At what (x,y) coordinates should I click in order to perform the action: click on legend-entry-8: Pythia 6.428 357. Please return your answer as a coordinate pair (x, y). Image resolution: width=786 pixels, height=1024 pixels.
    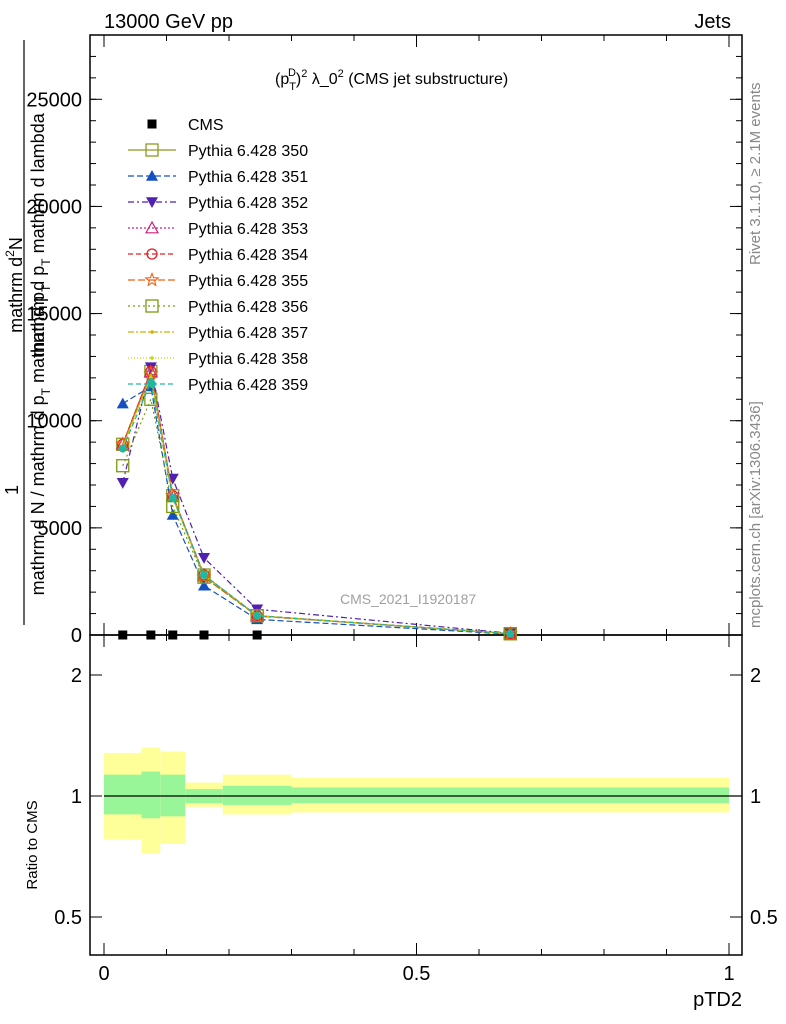
    Looking at the image, I should click on (218, 333).